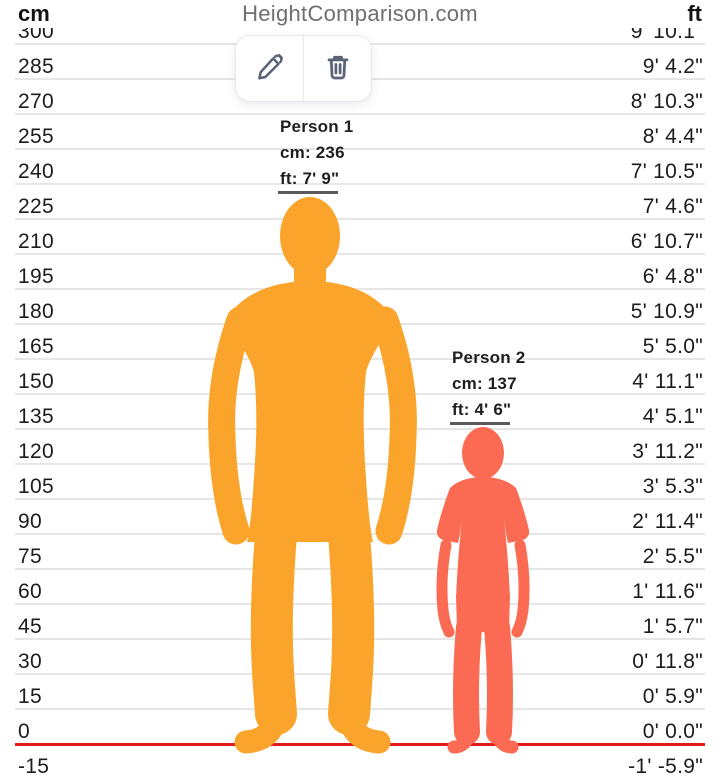 The image size is (720, 779). What do you see at coordinates (672, 66) in the screenshot?
I see `ft-tick-label: 9' 4.2"` at bounding box center [672, 66].